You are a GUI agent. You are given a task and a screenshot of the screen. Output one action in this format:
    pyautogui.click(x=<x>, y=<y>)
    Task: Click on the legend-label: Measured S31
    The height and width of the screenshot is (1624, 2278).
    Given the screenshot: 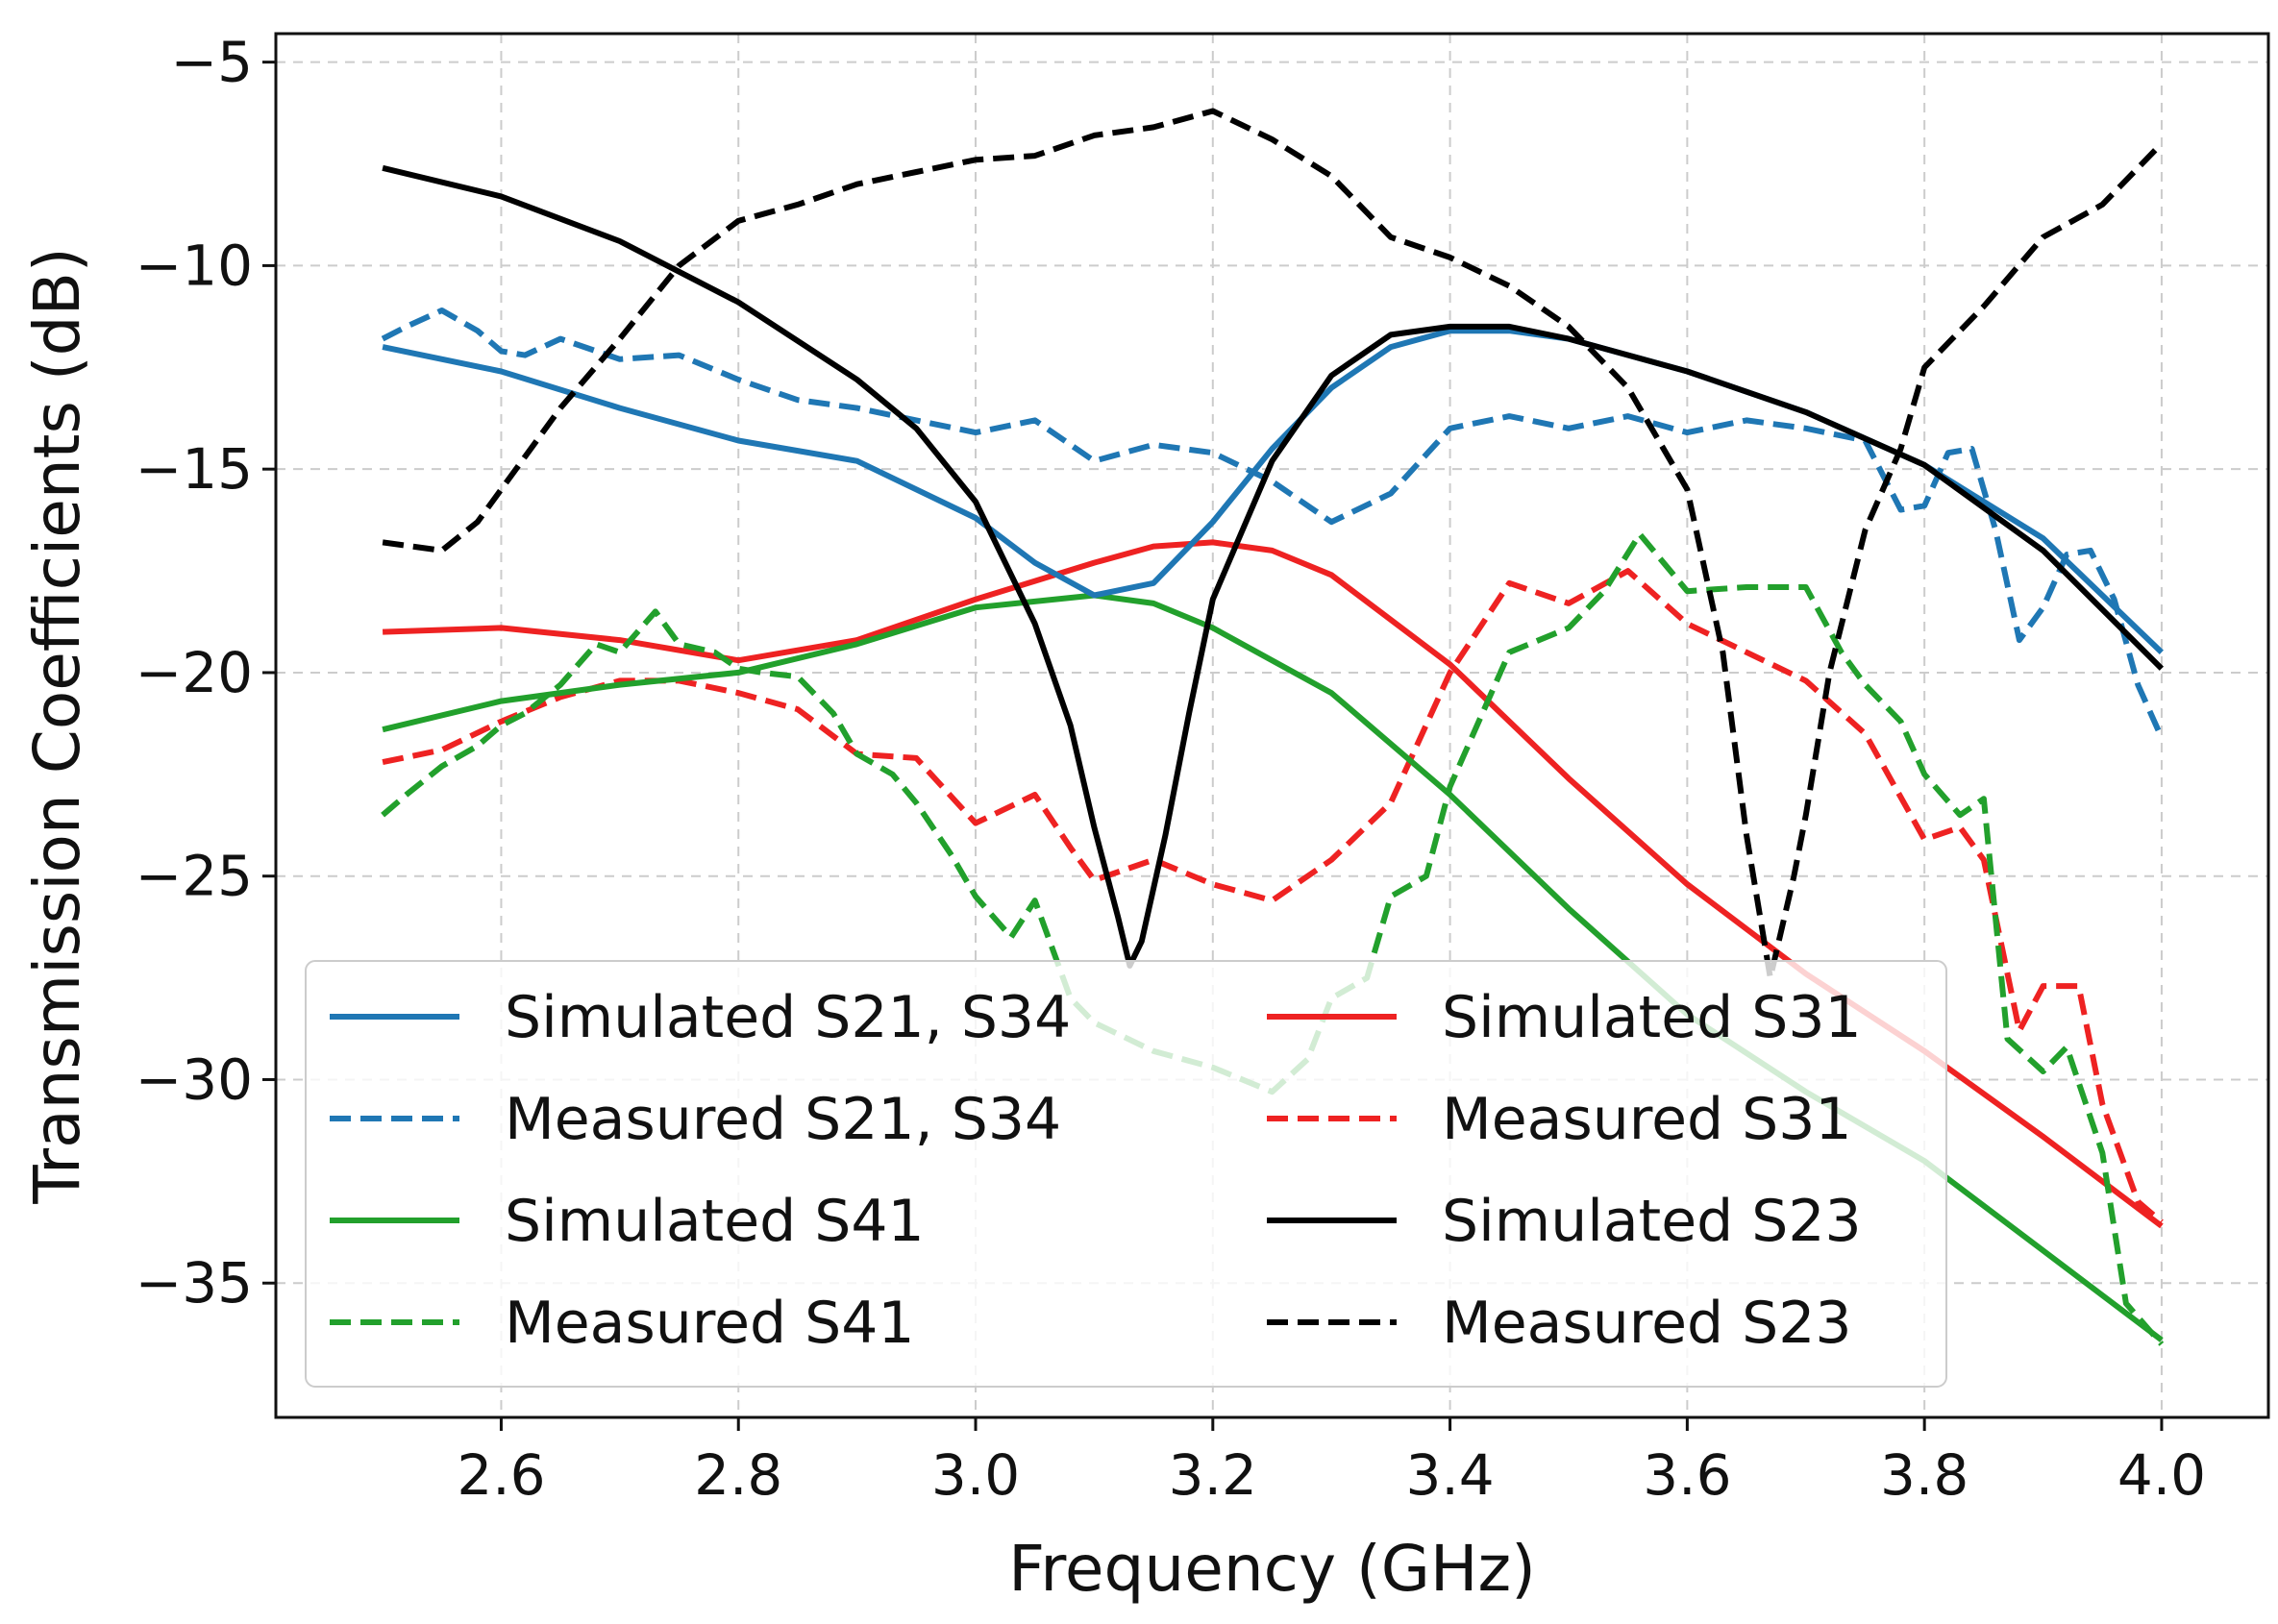 What is the action you would take?
    pyautogui.click(x=1647, y=1120)
    